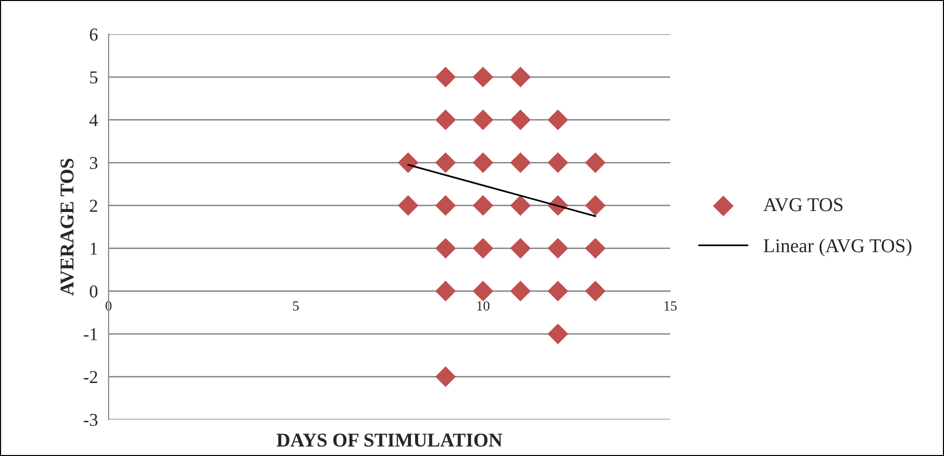 Image resolution: width=944 pixels, height=456 pixels. Describe the element at coordinates (94, 206) in the screenshot. I see `y-tick-label: 2` at that location.